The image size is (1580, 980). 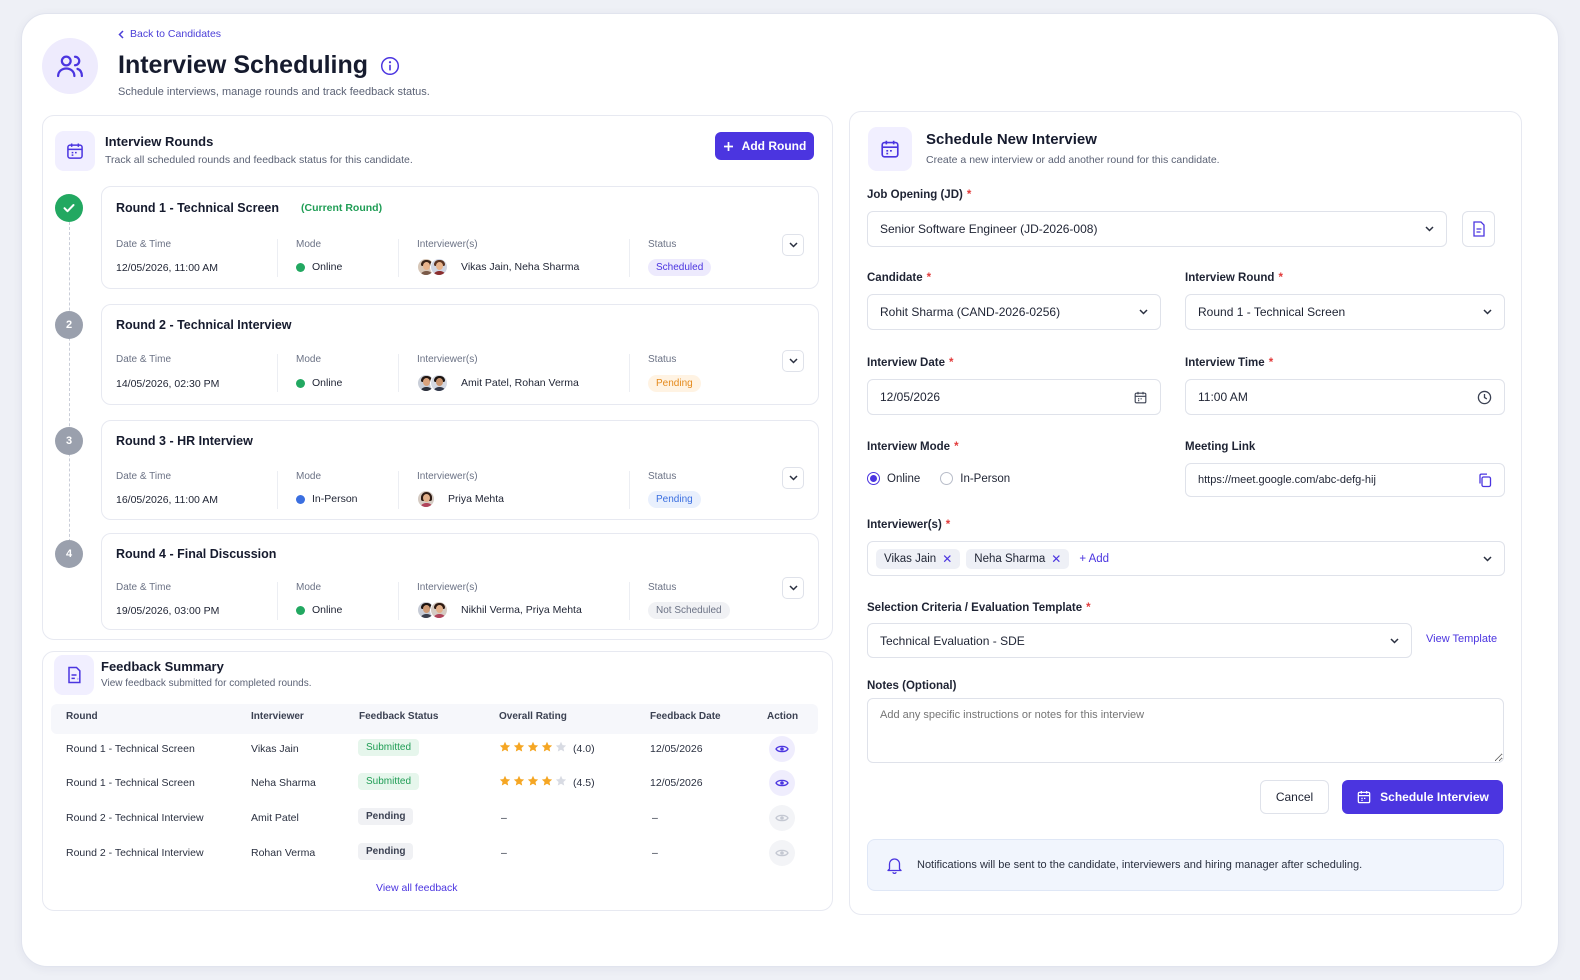 I want to click on add-round-button: Add Round, so click(x=764, y=146).